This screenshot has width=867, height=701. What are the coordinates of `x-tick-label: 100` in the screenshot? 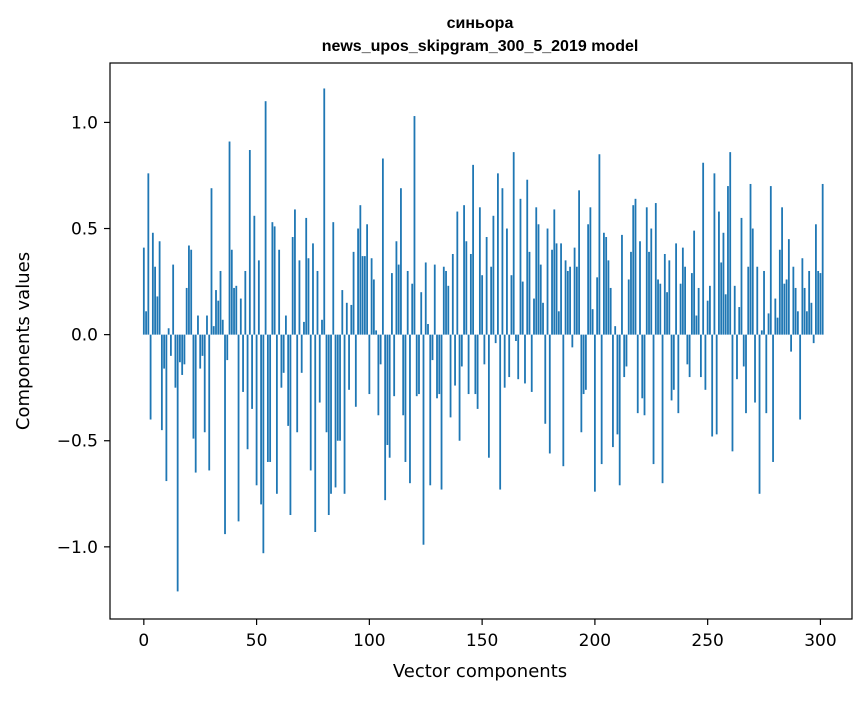 It's located at (369, 641).